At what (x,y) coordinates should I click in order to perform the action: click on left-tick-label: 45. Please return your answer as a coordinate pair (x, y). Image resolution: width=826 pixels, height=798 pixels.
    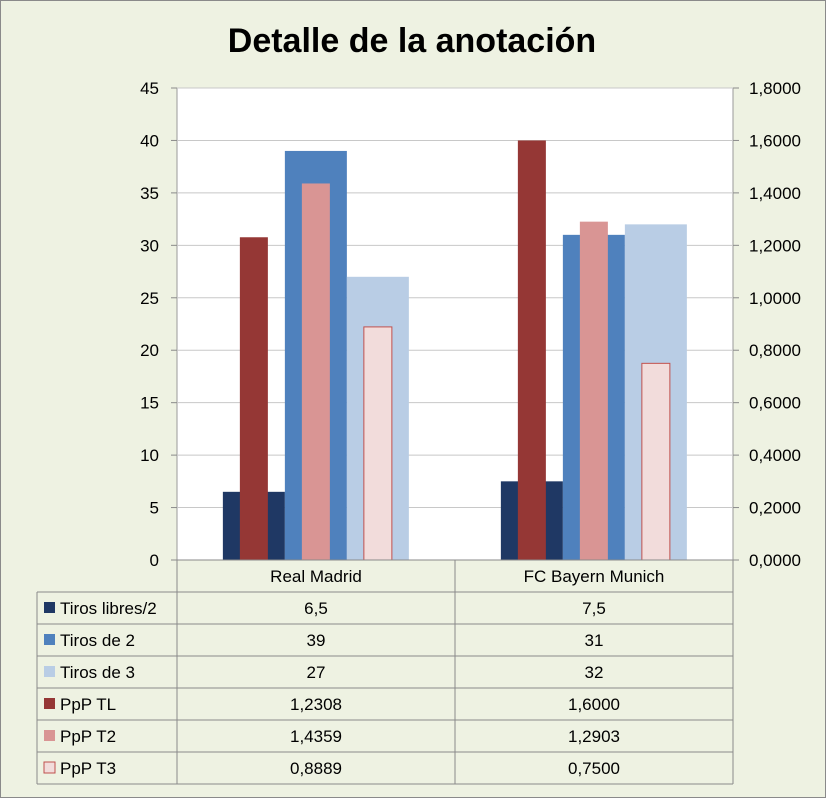
    Looking at the image, I should click on (149, 88).